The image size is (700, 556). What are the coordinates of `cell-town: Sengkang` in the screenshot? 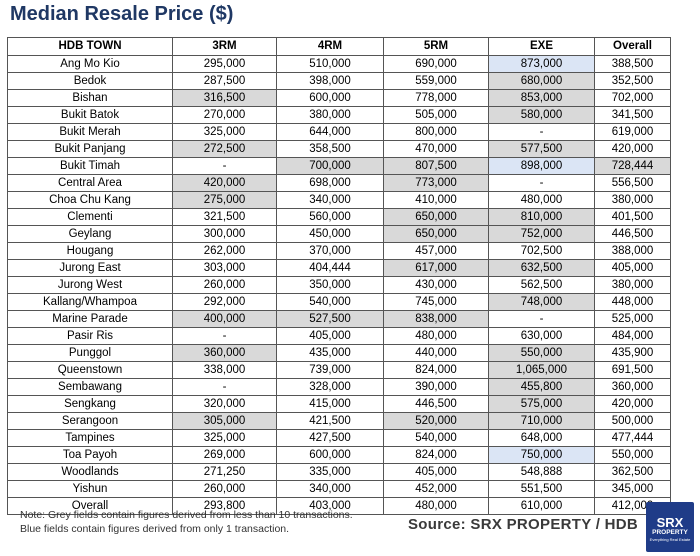 It's located at (90, 404).